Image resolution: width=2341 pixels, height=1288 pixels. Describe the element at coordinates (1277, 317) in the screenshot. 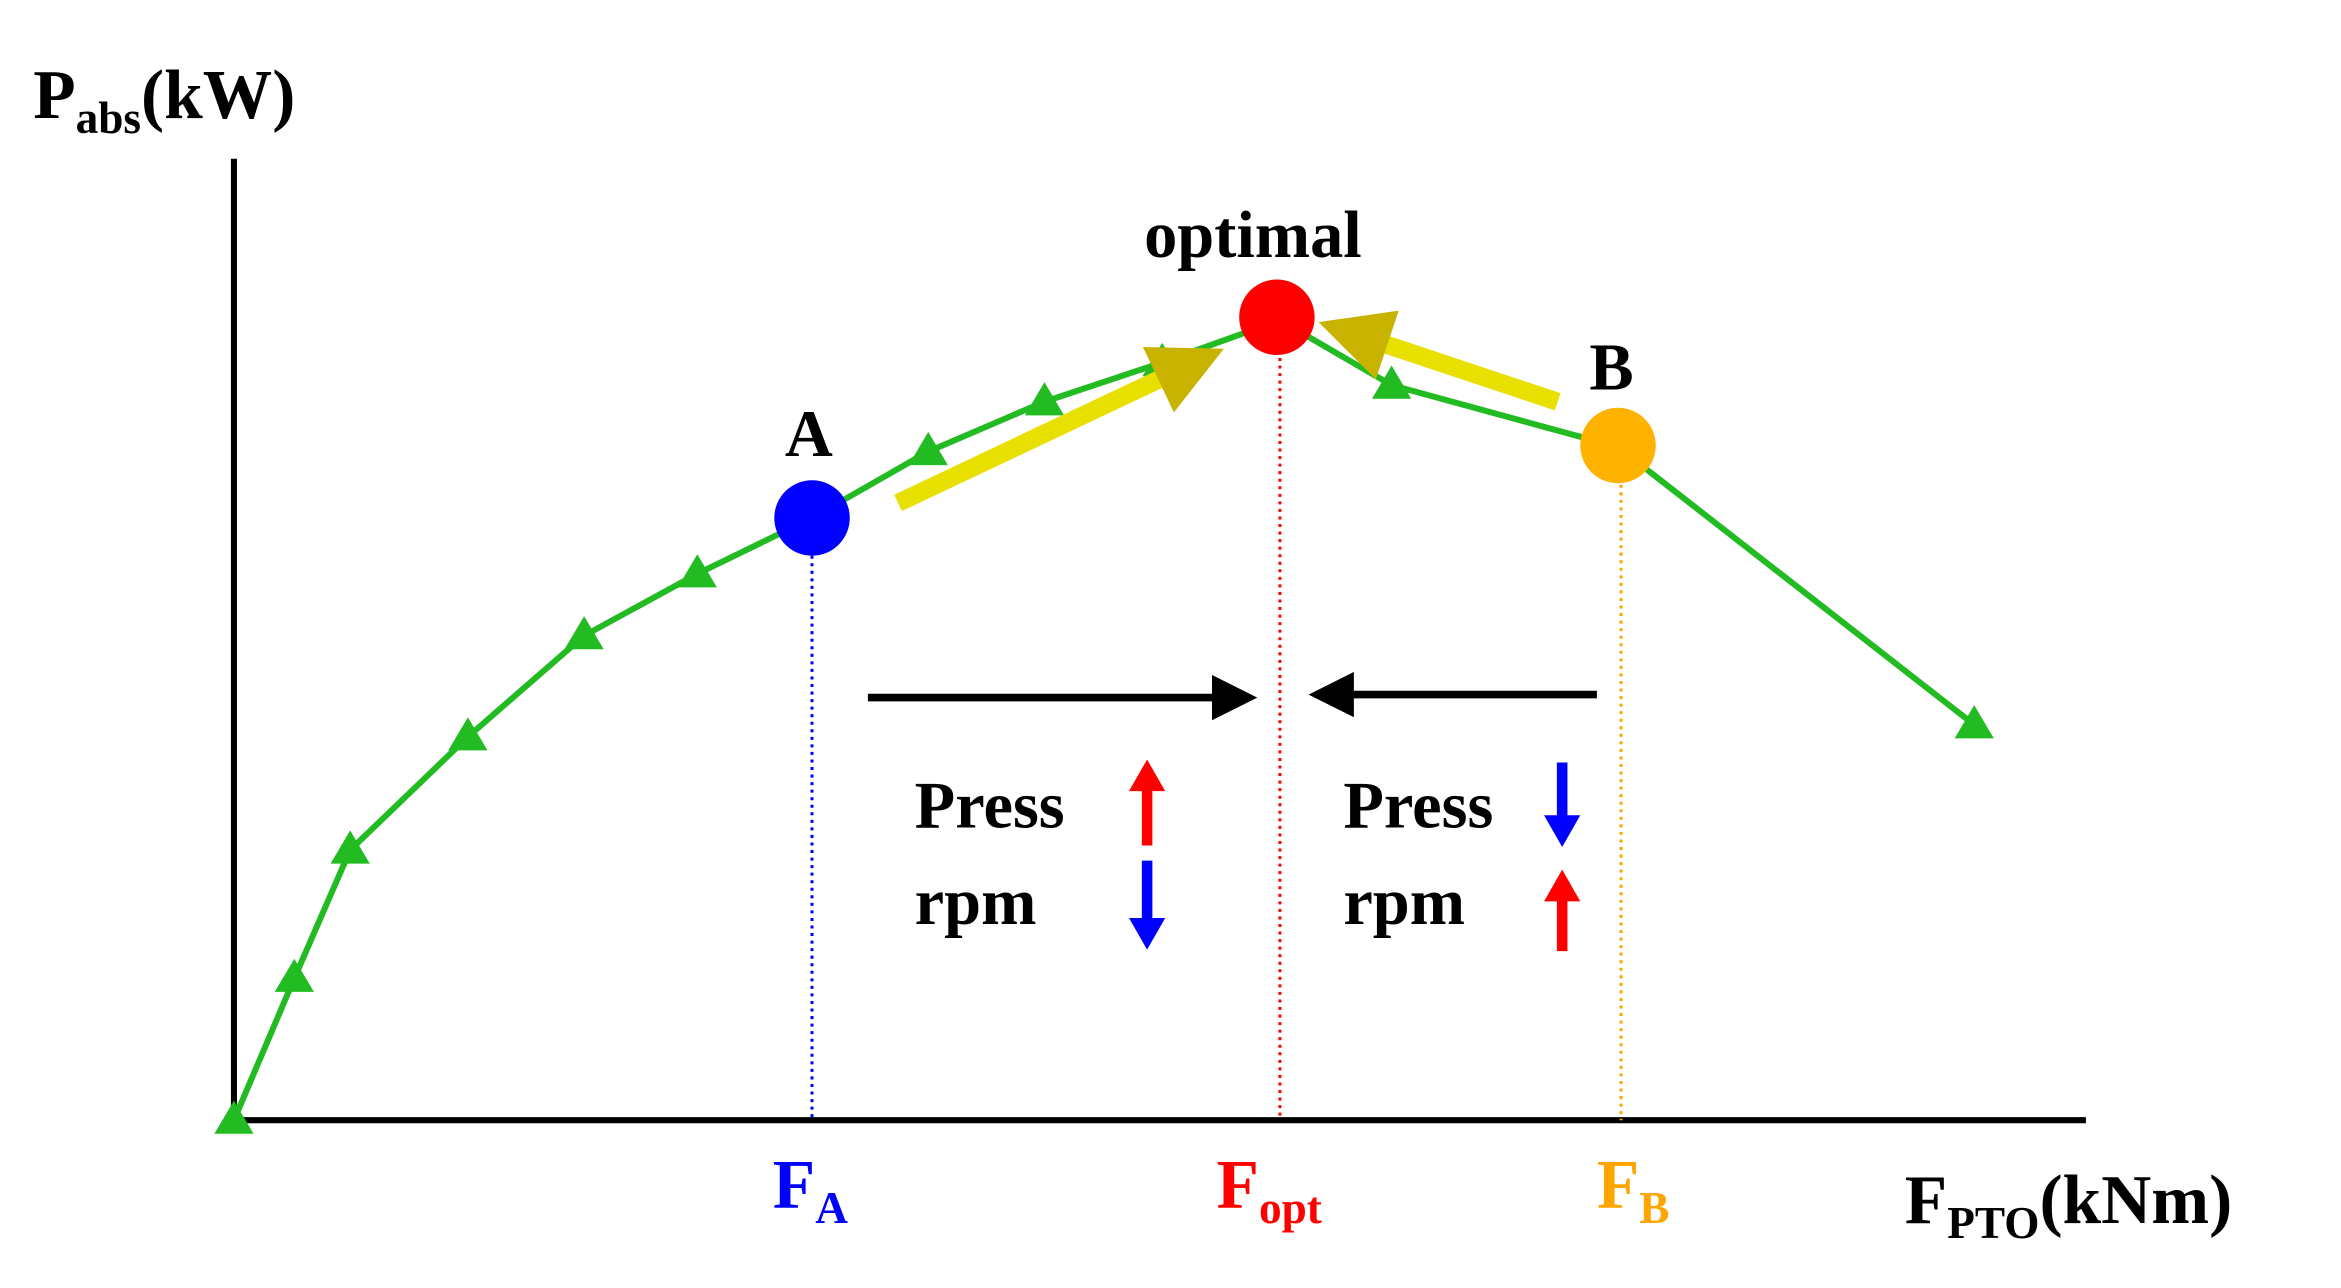

I see `point-opt` at that location.